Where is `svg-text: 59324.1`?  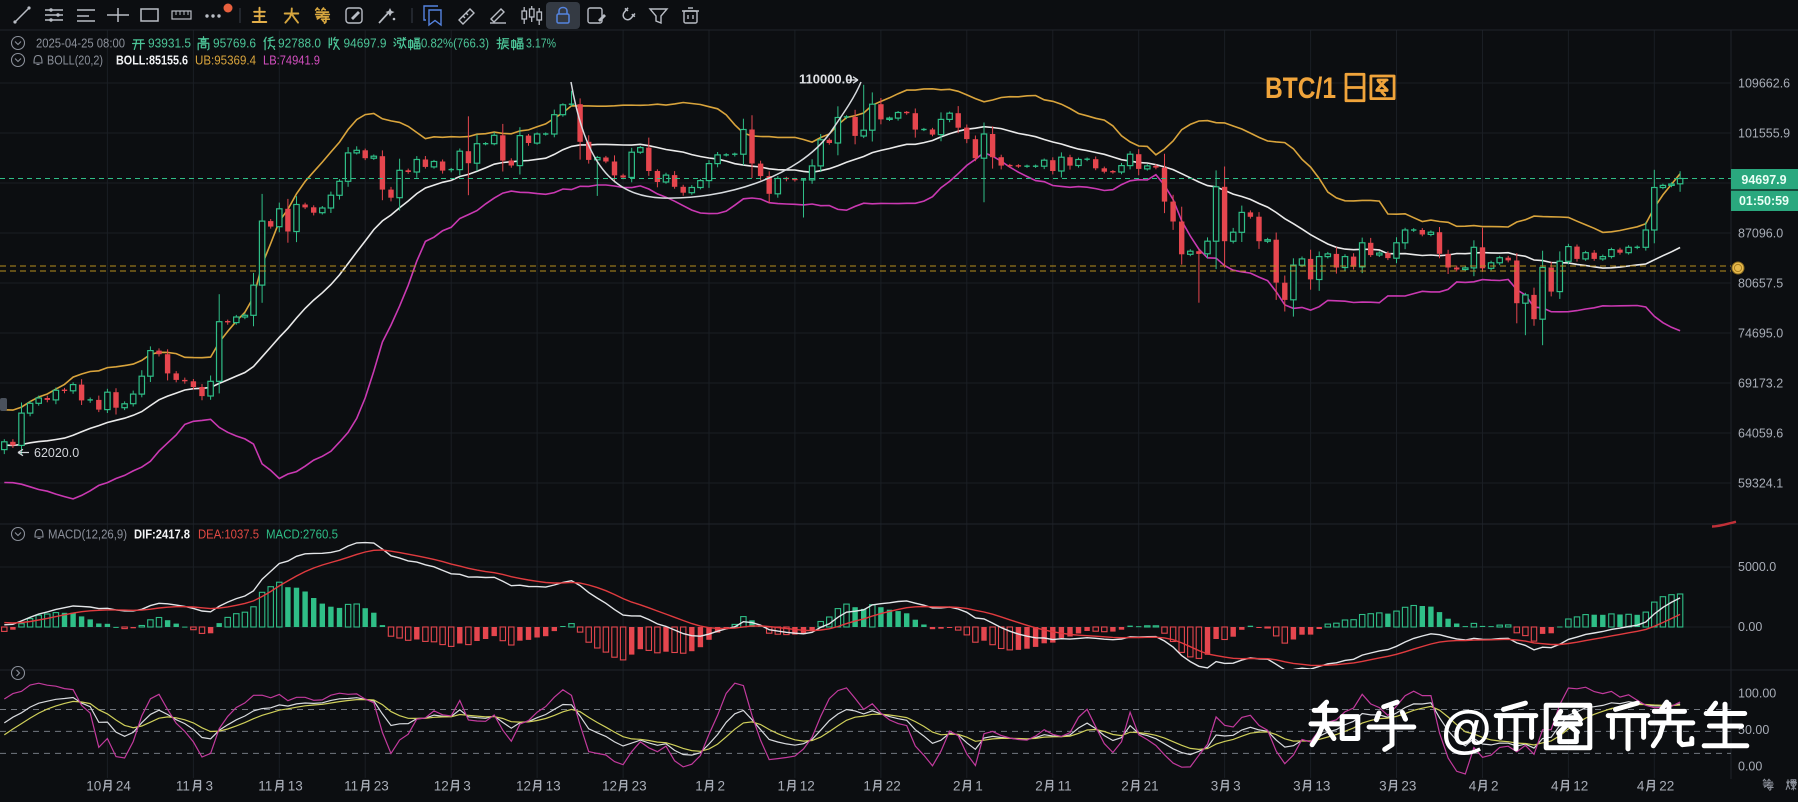 svg-text: 59324.1 is located at coordinates (1760, 484).